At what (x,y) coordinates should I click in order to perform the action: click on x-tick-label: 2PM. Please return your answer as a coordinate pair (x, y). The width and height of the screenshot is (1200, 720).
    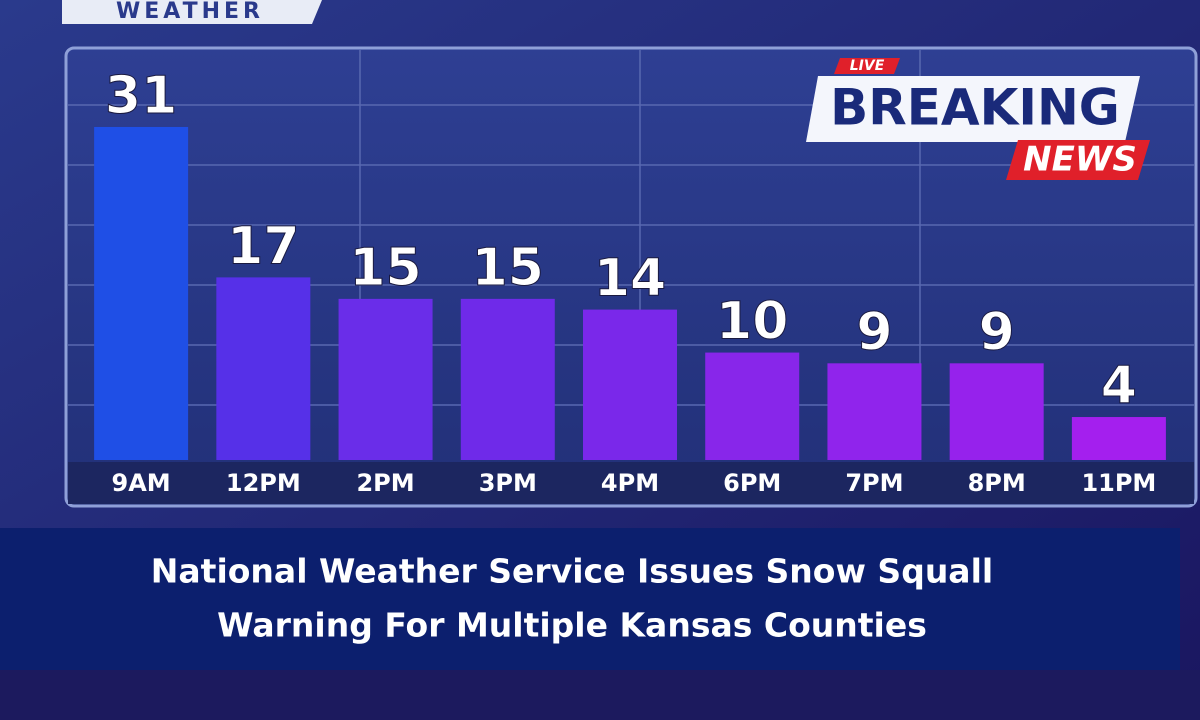
    Looking at the image, I should click on (385, 483).